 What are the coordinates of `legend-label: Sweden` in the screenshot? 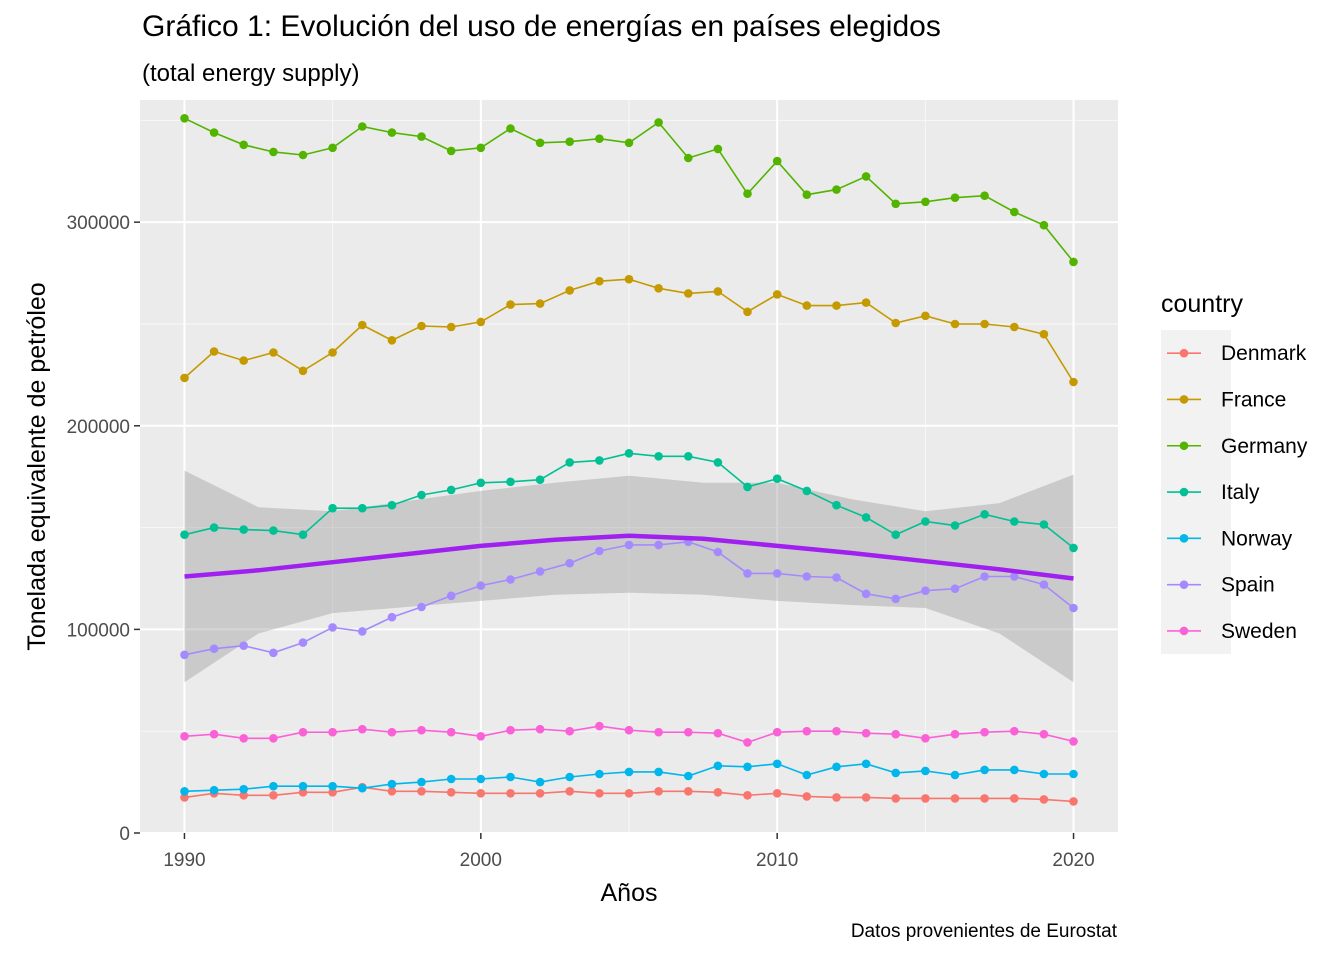 It's located at (1259, 631).